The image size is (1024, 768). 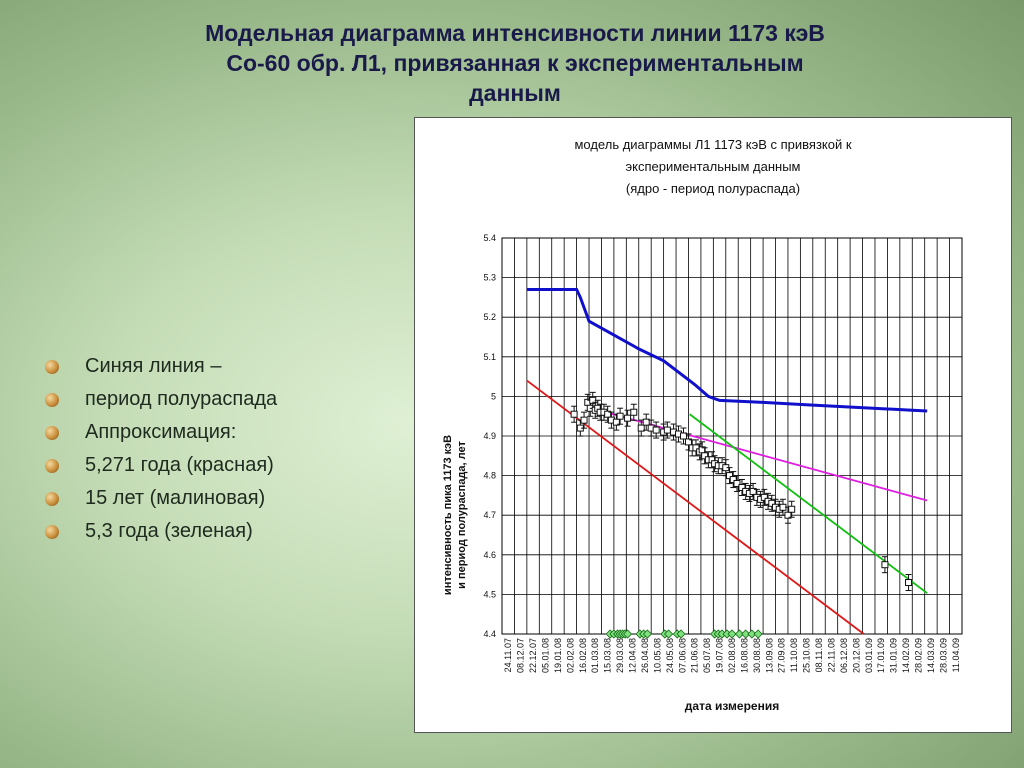 I want to click on chart-title-line-3: (ядро - период полураспада), so click(x=713, y=188).